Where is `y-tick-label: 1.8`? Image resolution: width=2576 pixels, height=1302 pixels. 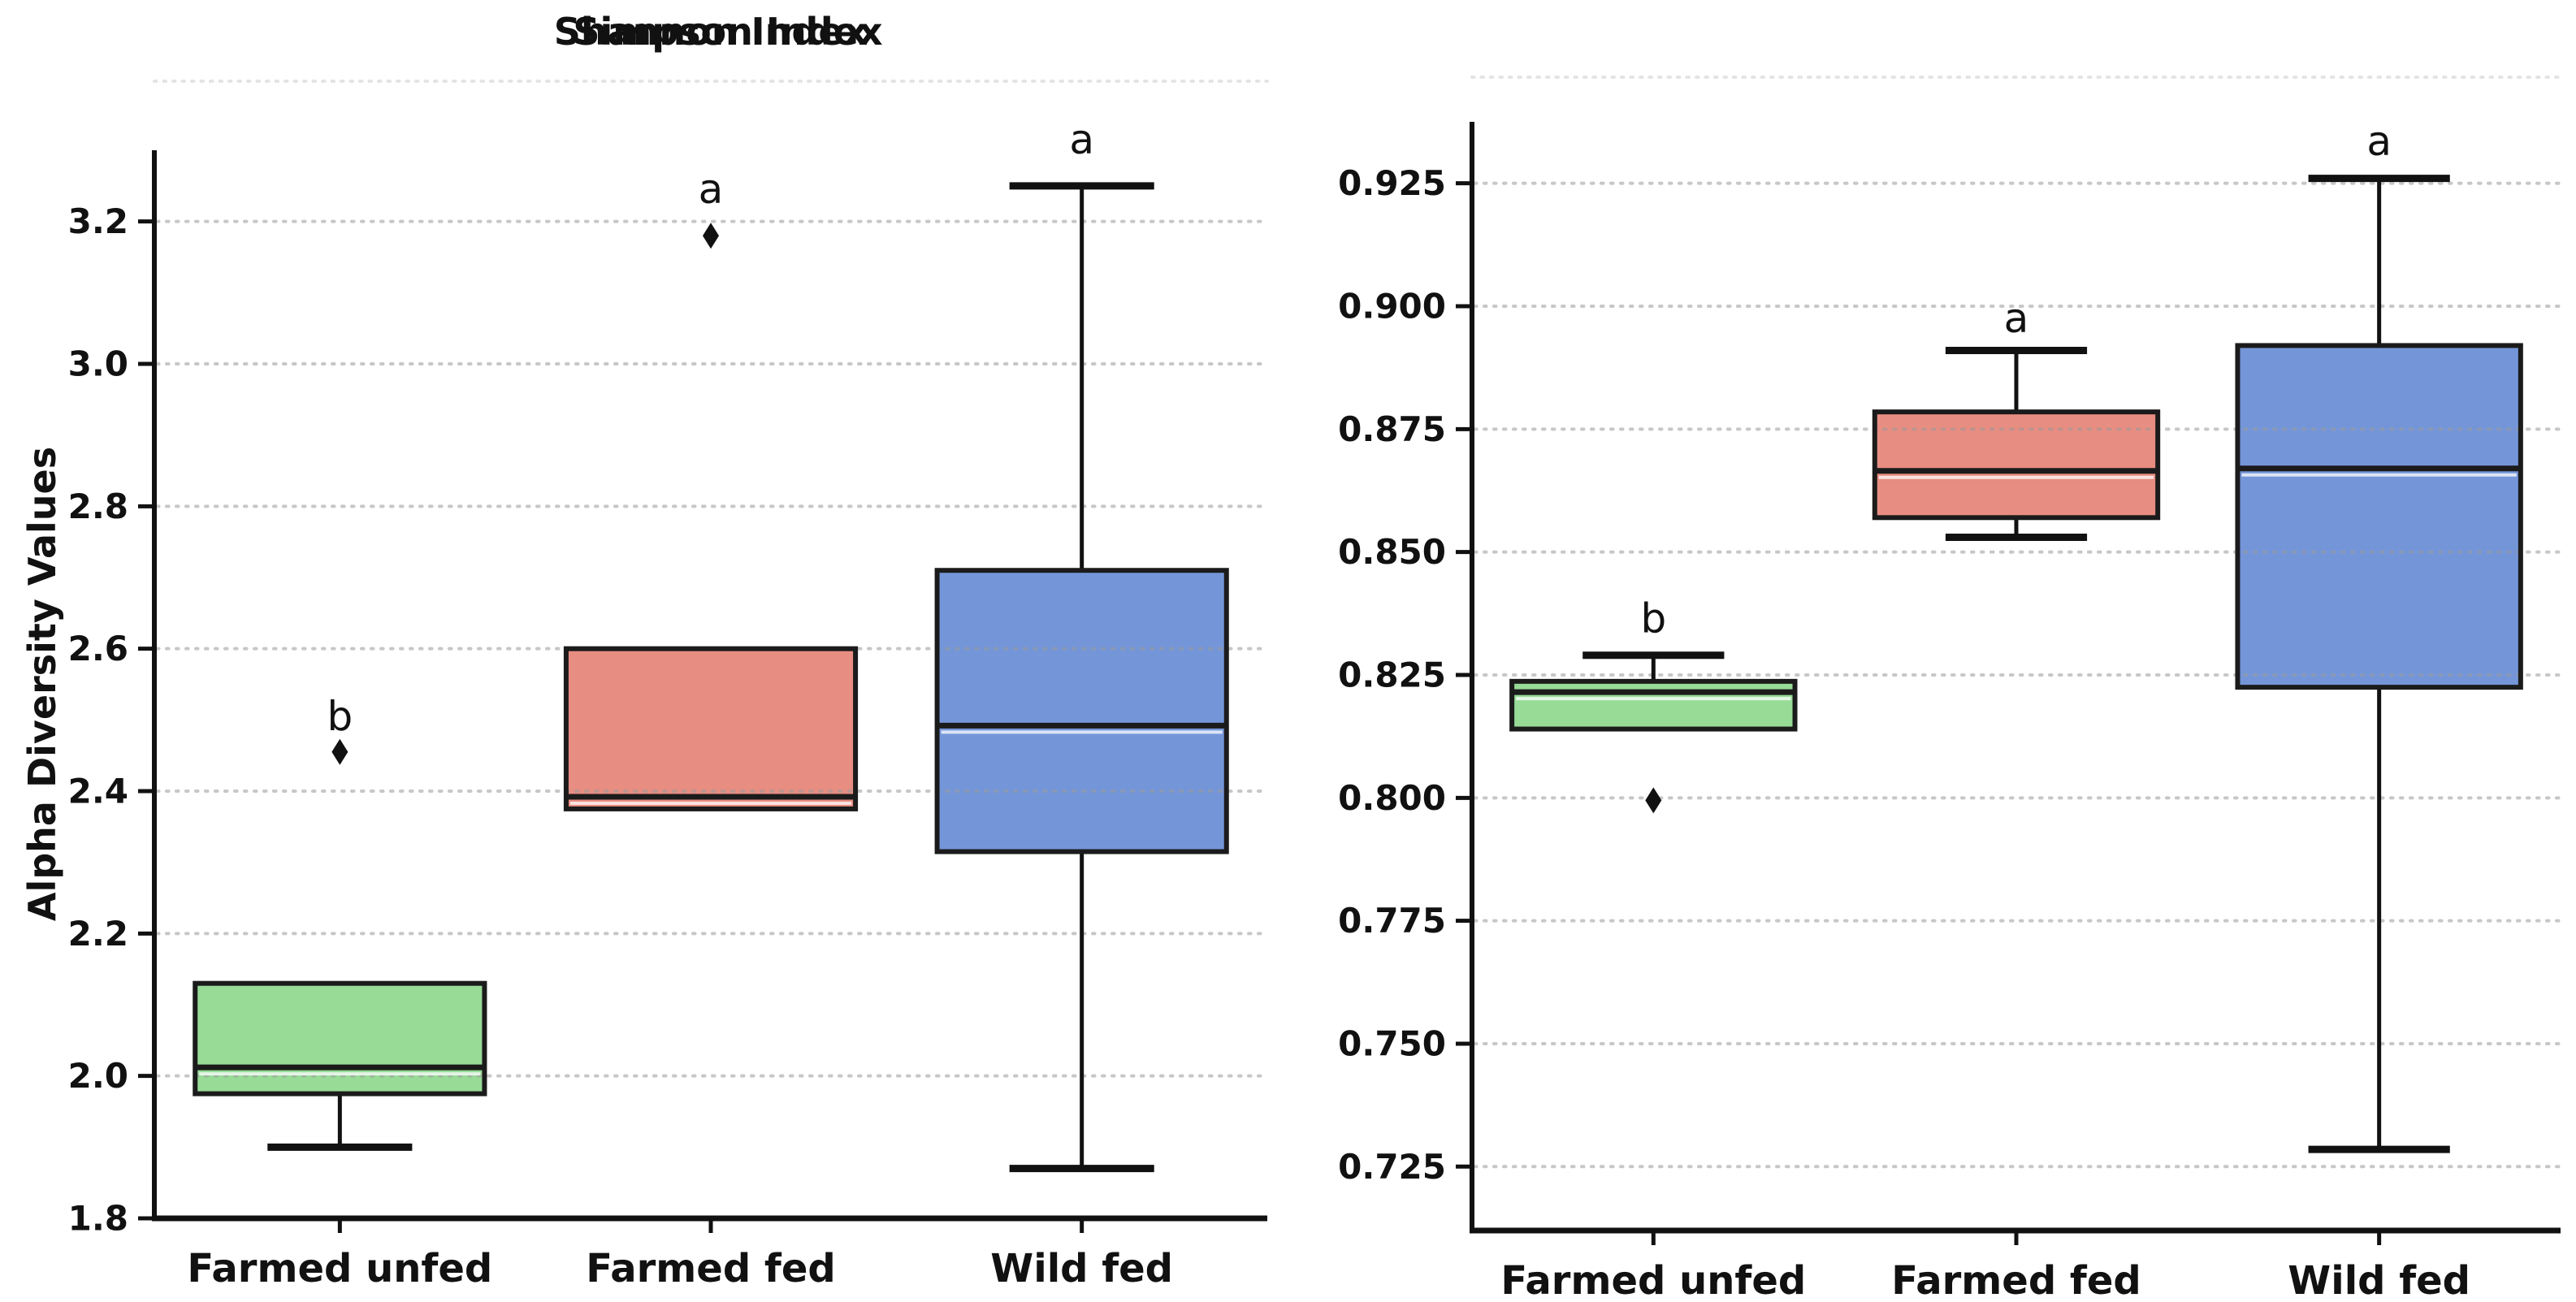
y-tick-label: 1.8 is located at coordinates (98, 1219).